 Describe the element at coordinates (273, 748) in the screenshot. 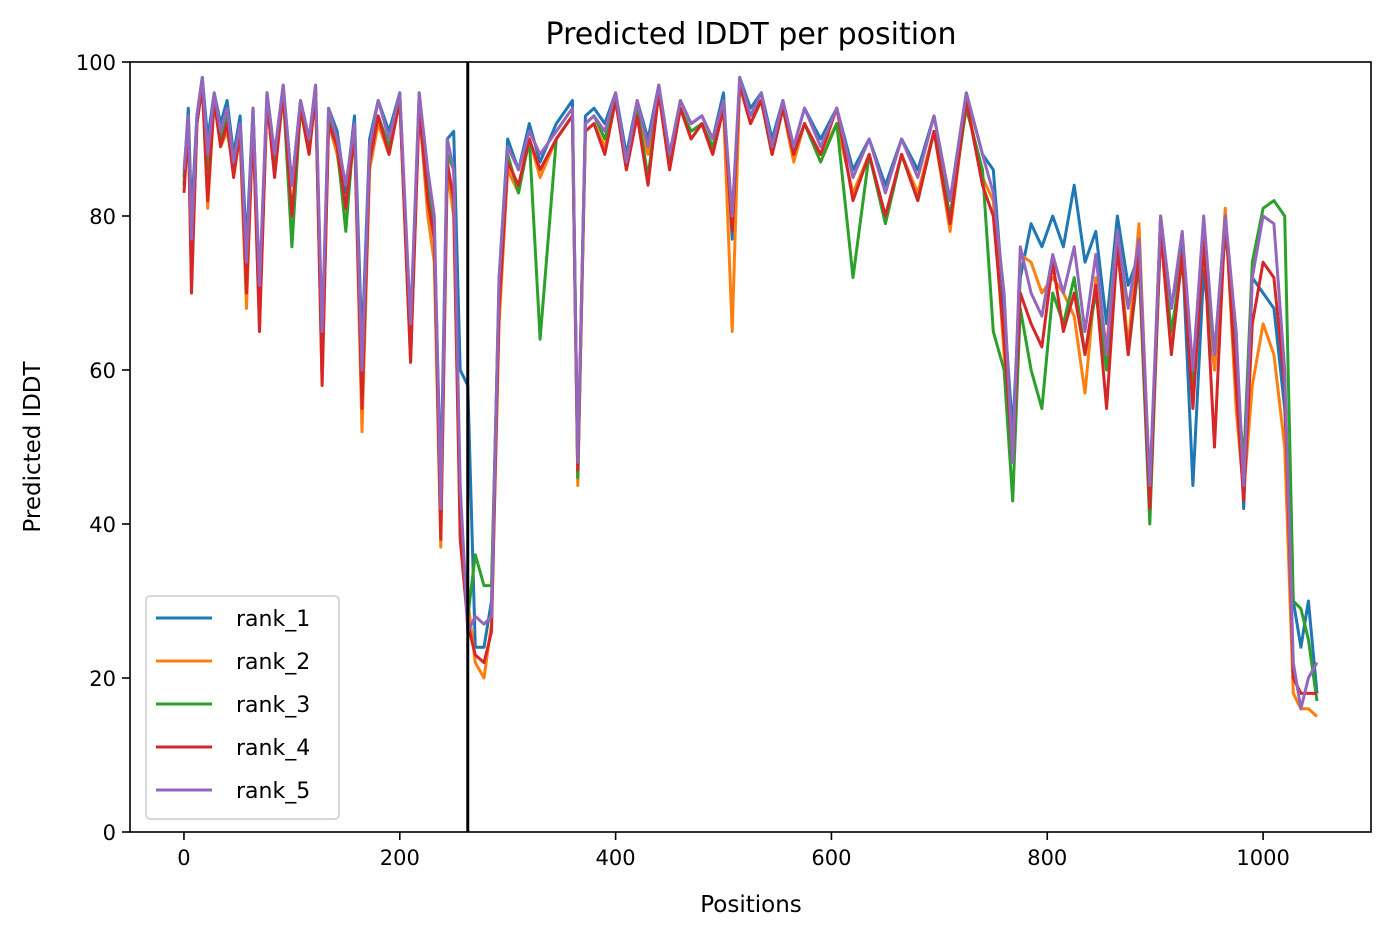

I see `legend-label-rank_4: rank_4` at that location.